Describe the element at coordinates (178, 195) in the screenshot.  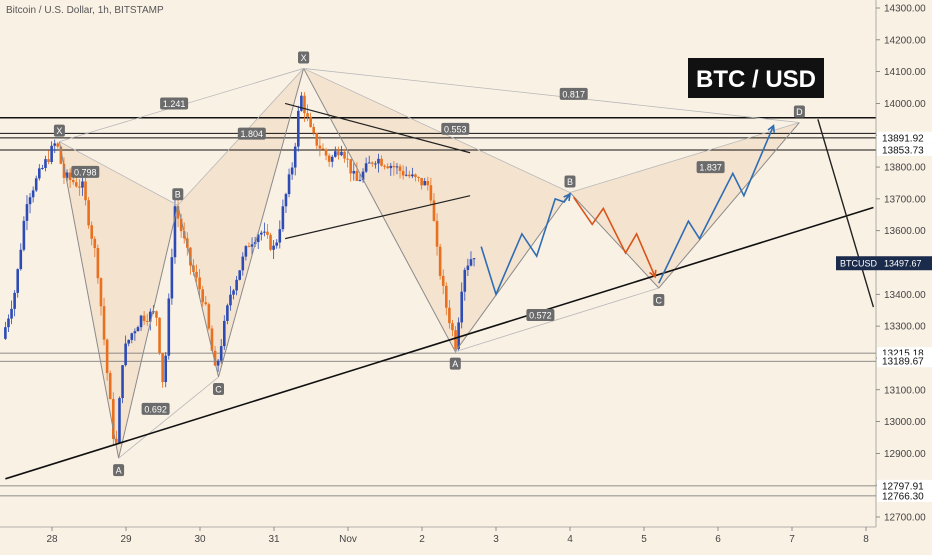
I see `pattern1-point-b: B` at that location.